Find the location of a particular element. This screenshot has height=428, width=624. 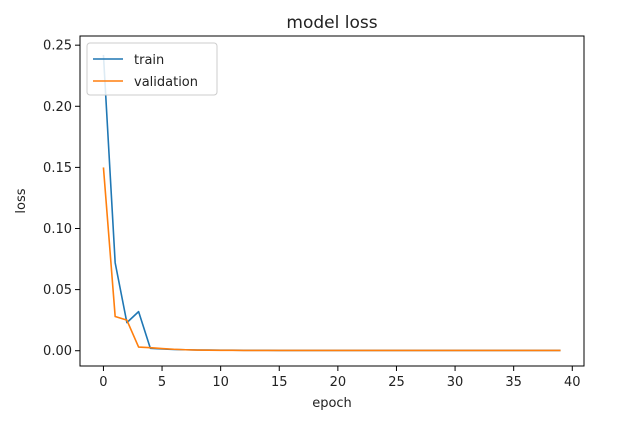

y-tick-label: 0.10 is located at coordinates (57, 229).